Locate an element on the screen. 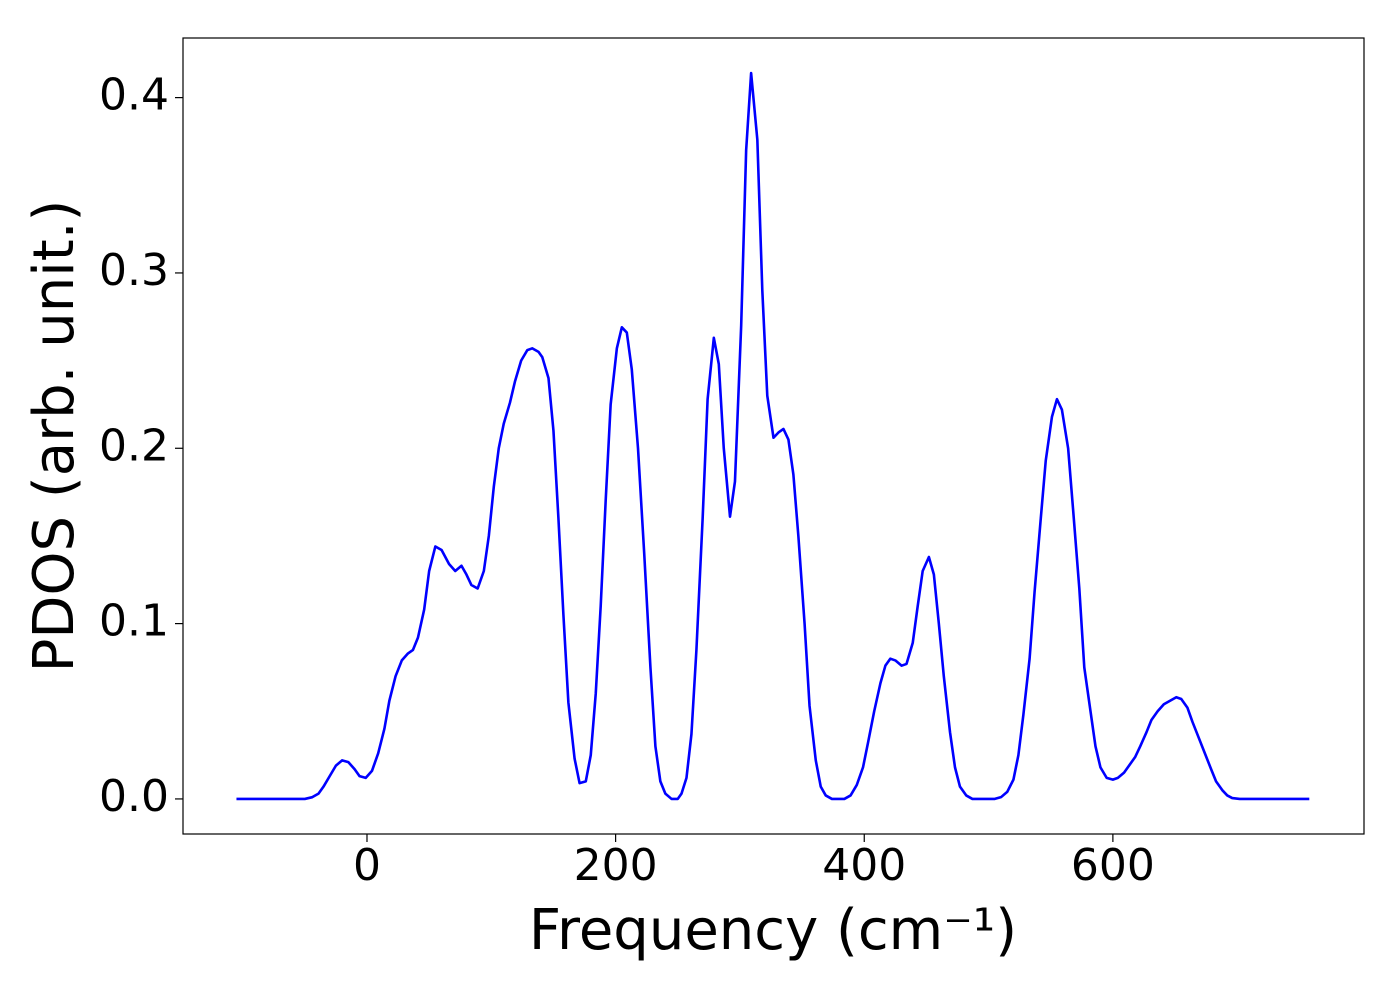 This screenshot has width=1400, height=1000. x-axis-label: Frequency (cm⁻¹) is located at coordinates (773, 930).